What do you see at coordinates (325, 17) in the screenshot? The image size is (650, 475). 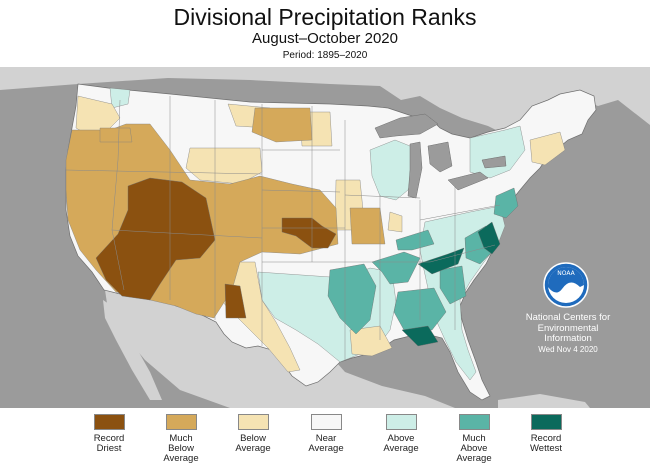 I see `map-title: Divisional Precipitation Ranks` at bounding box center [325, 17].